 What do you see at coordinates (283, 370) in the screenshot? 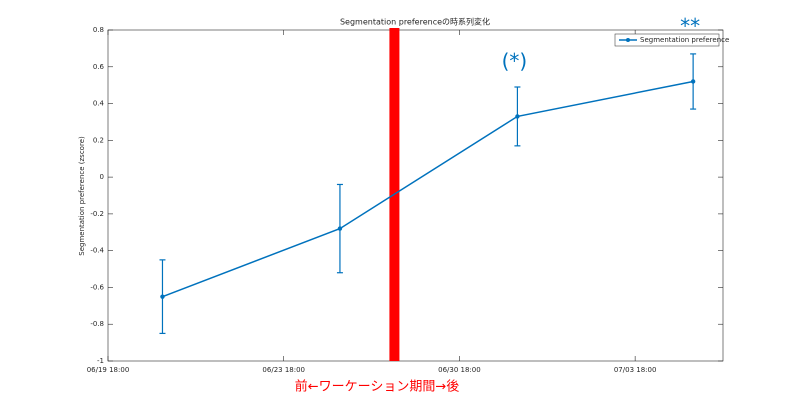
I see `x-tick-label: 06/23 18:00` at bounding box center [283, 370].